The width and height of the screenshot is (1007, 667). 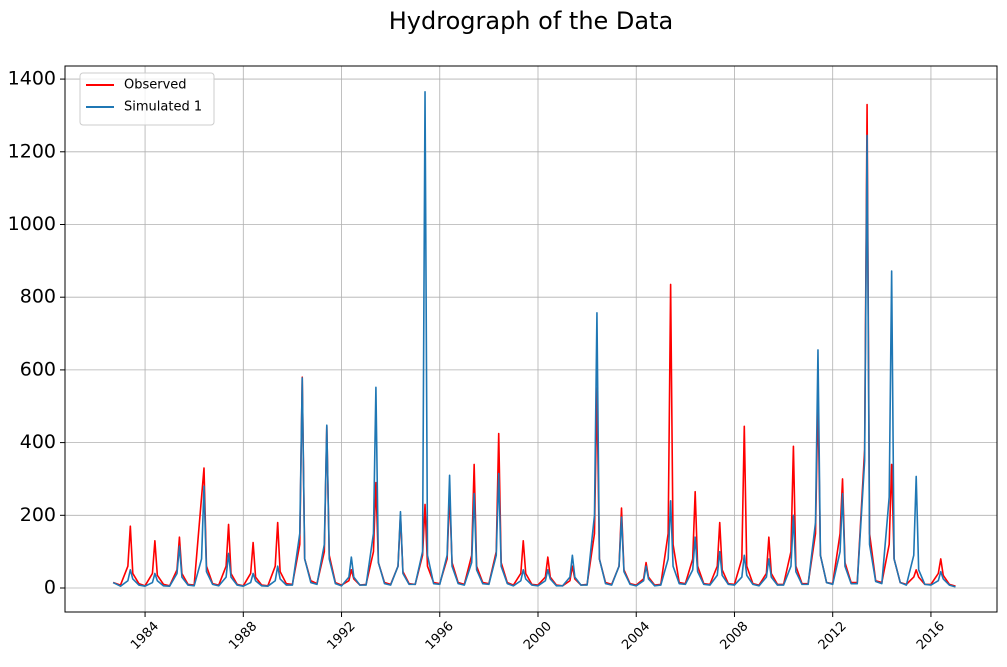 What do you see at coordinates (440, 636) in the screenshot?
I see `x-tick-label: 1996` at bounding box center [440, 636].